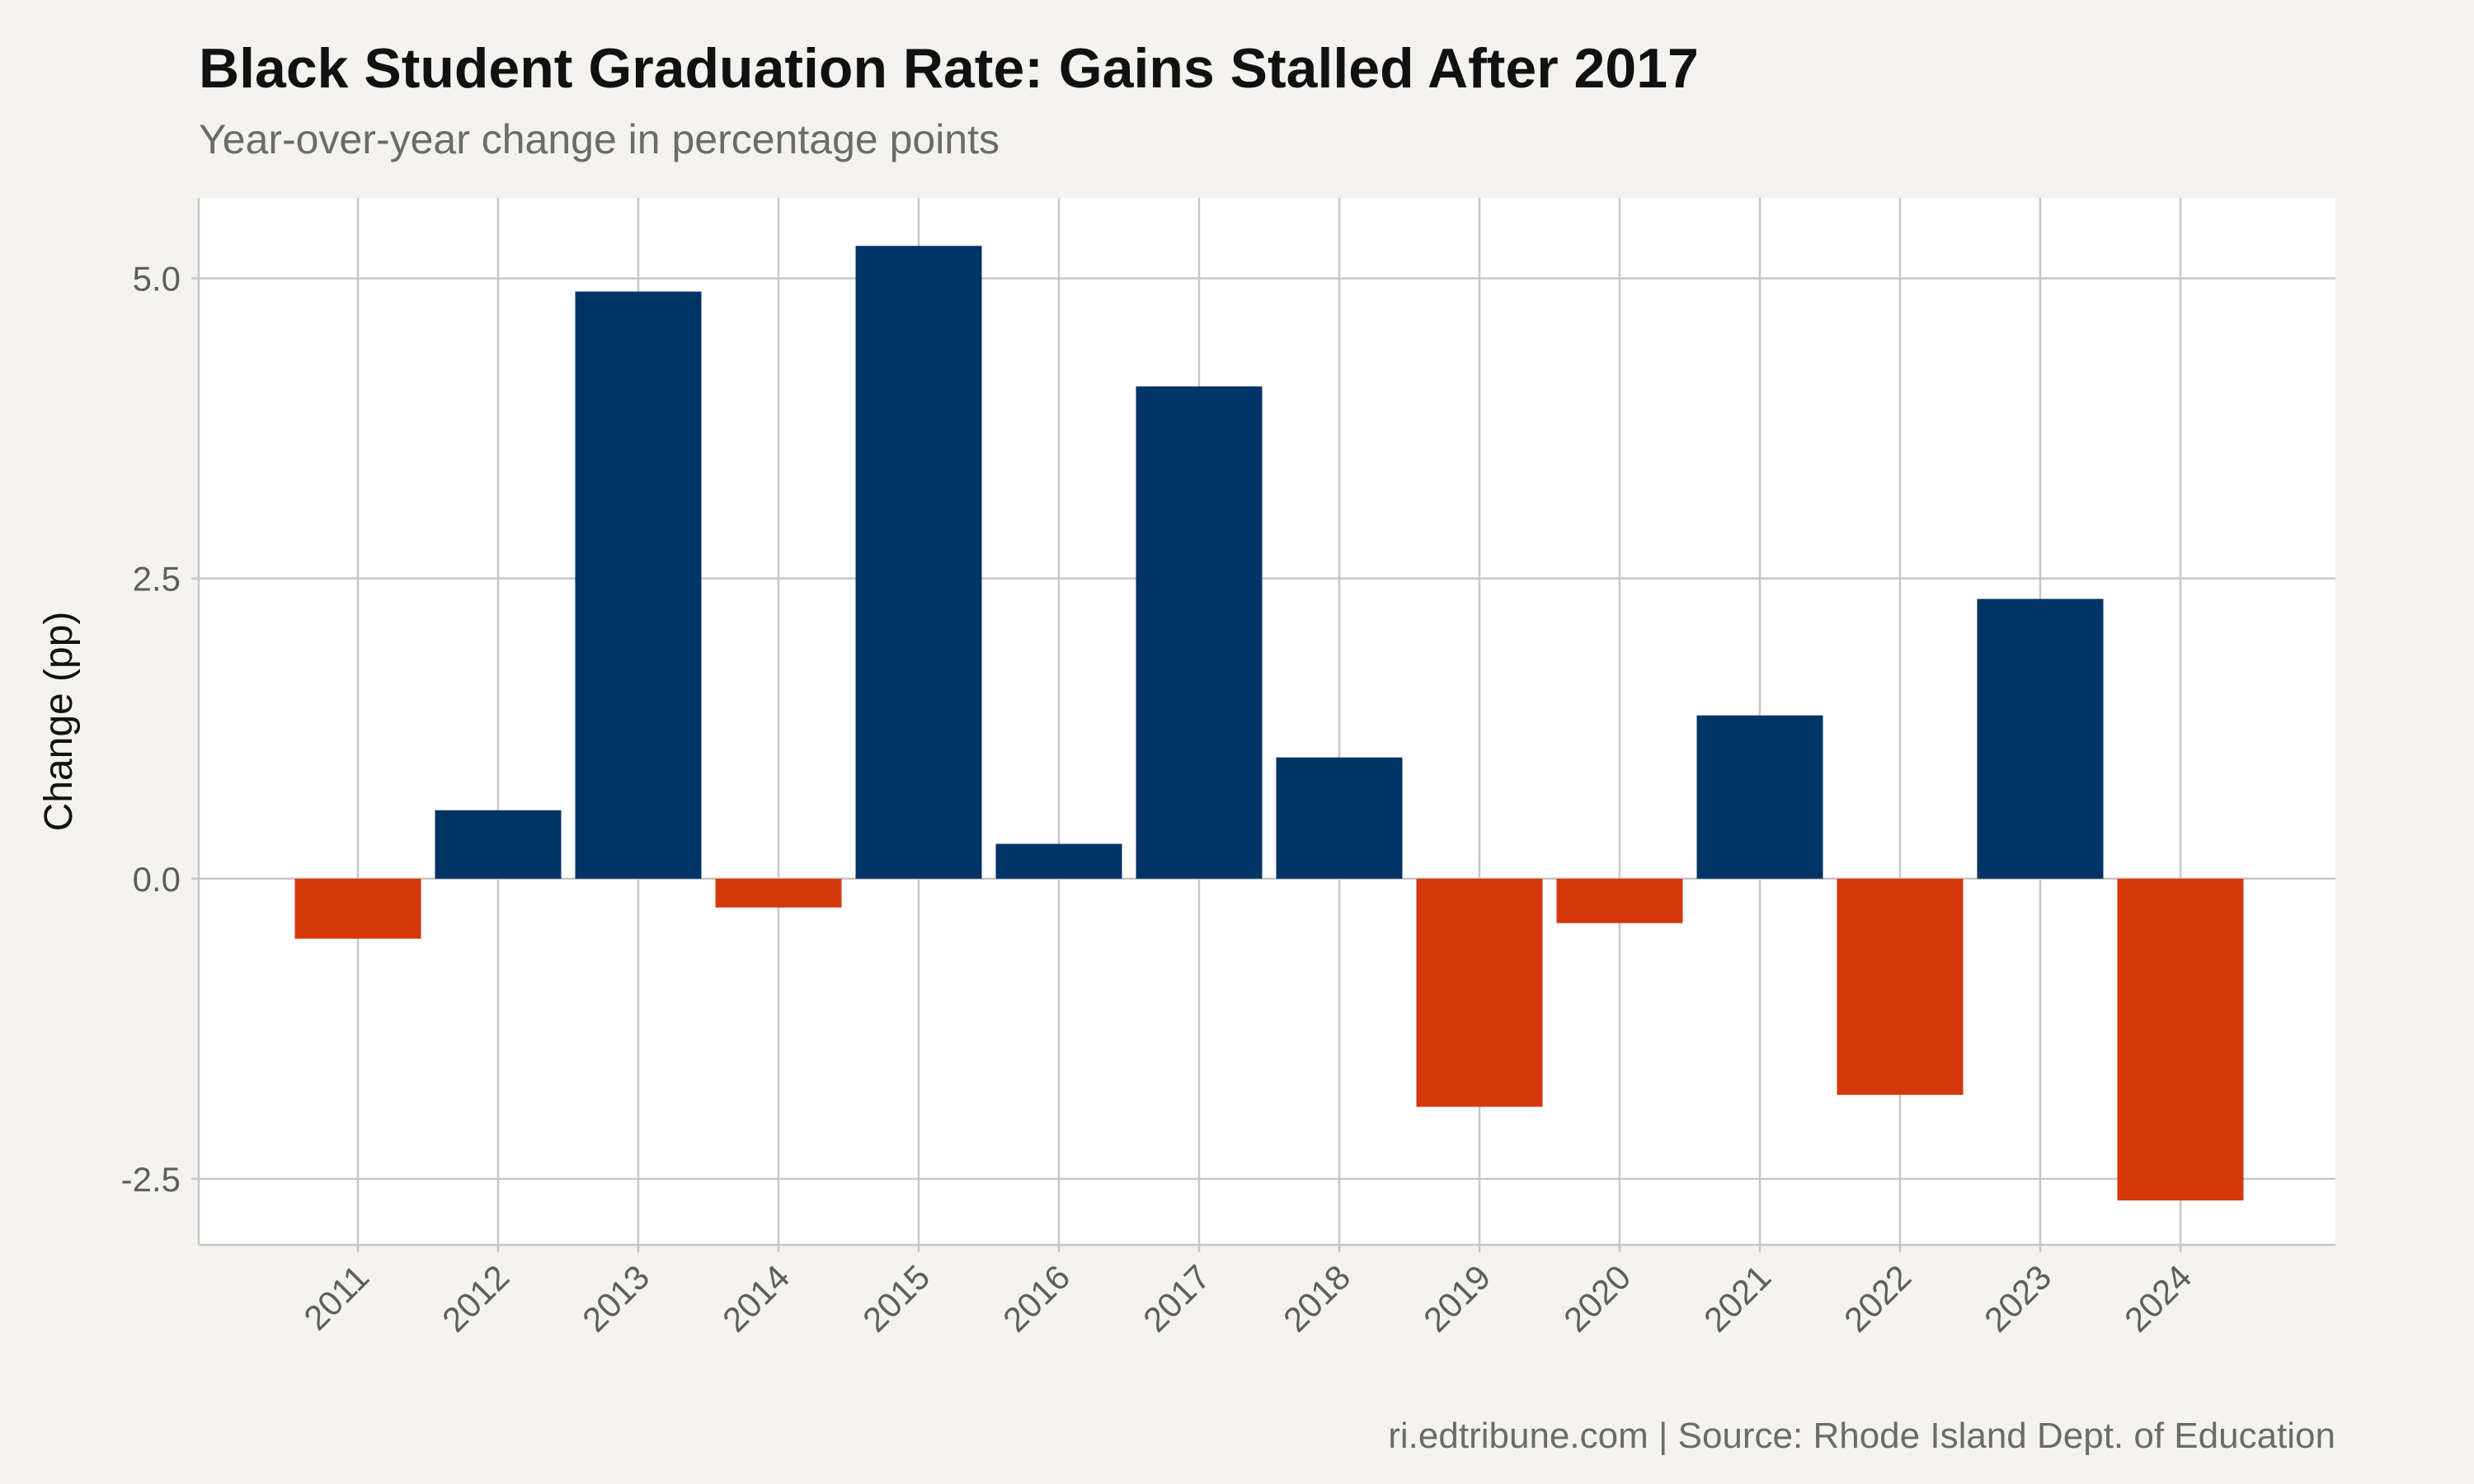 The image size is (2474, 1484). I want to click on x-tick-label: 2023, so click(2017, 1298).